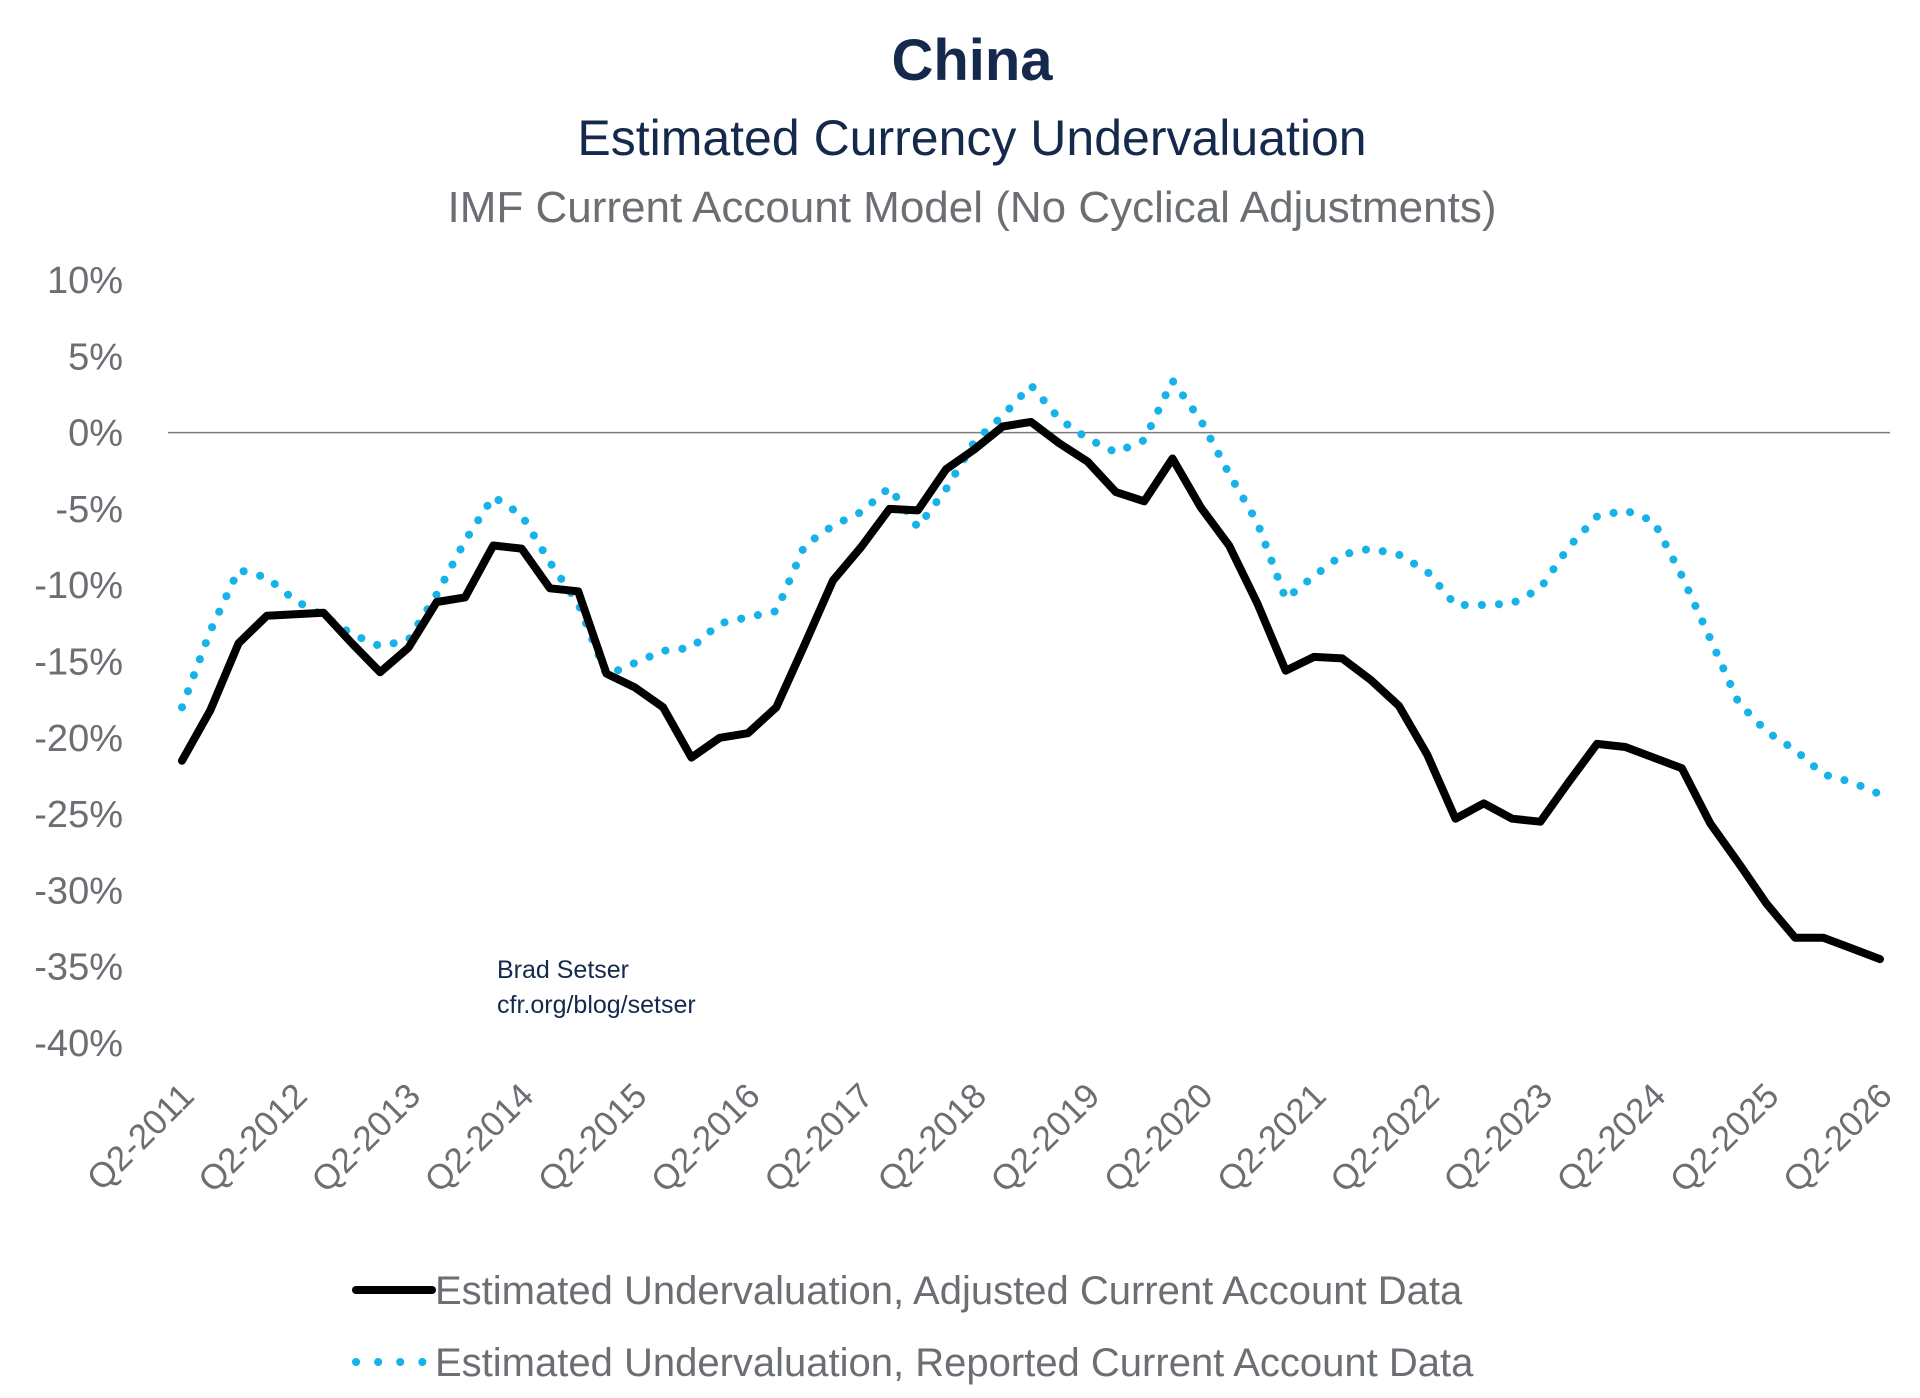 This screenshot has width=1920, height=1398. I want to click on x-tick-label: Q2-2017, so click(819, 1138).